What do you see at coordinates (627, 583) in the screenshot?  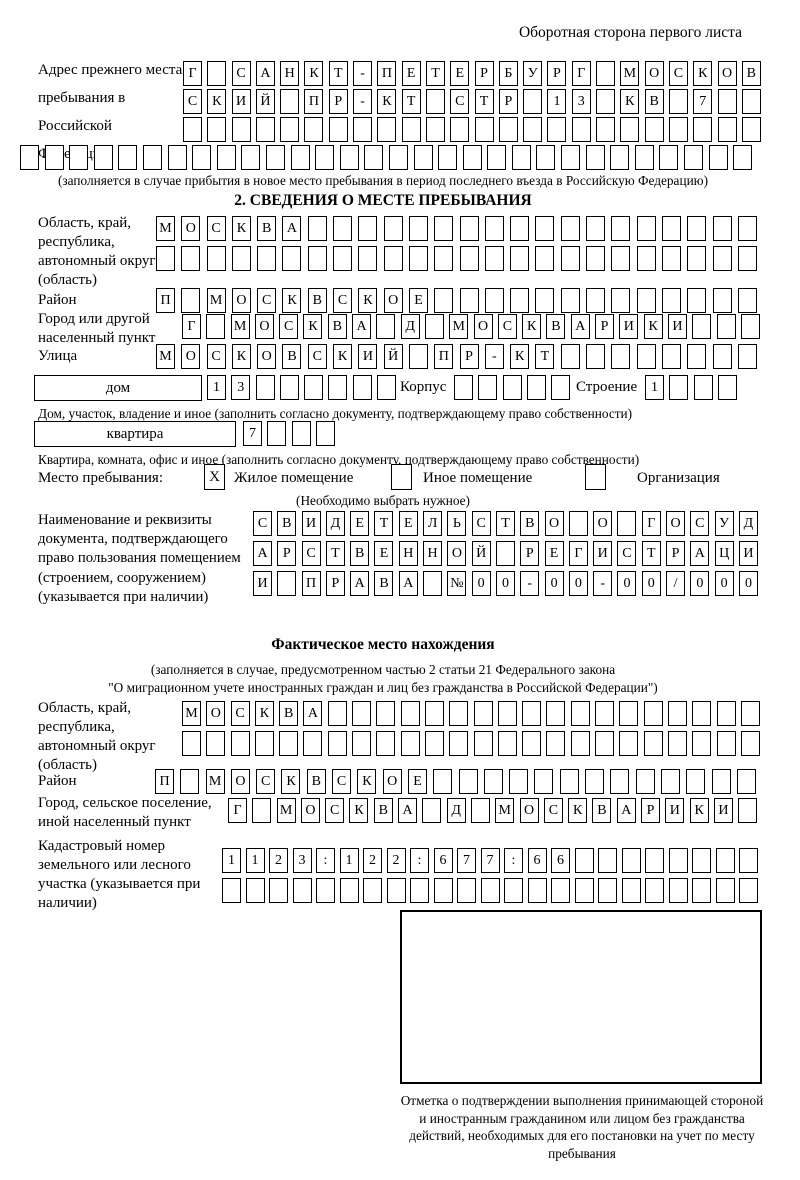 I see `char-cell: 0` at bounding box center [627, 583].